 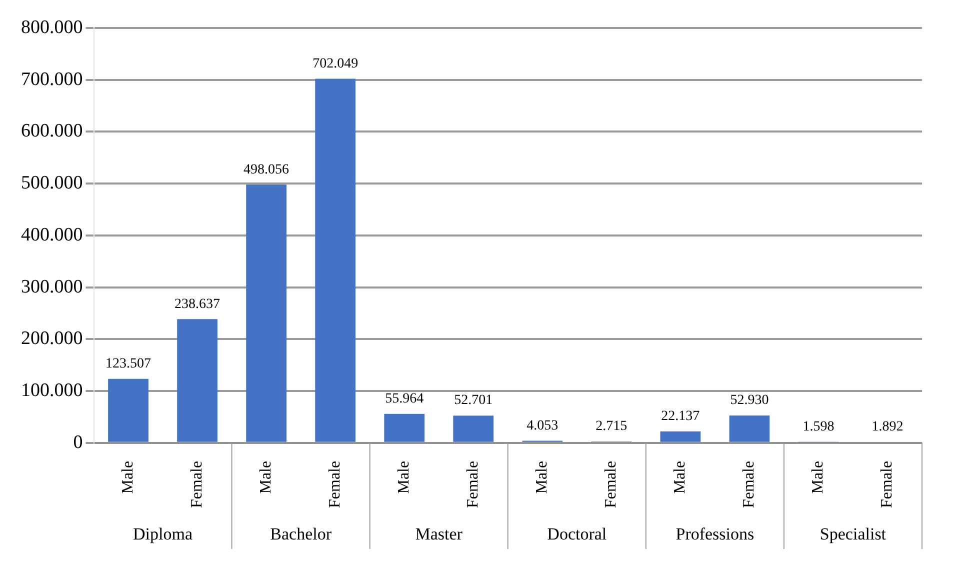 What do you see at coordinates (163, 534) in the screenshot?
I see `text: Diploma` at bounding box center [163, 534].